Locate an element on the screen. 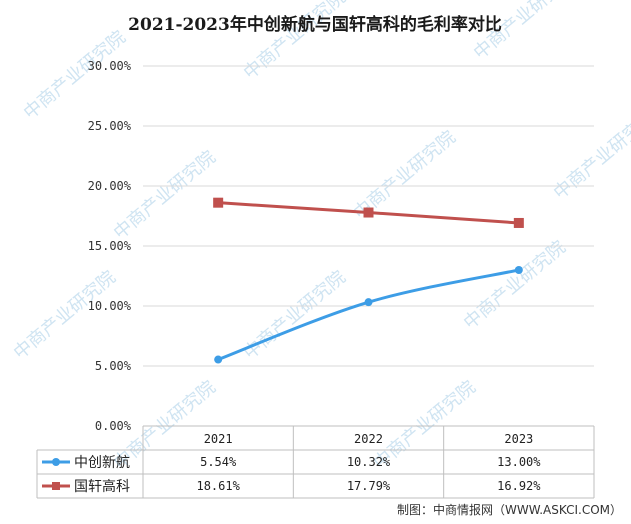 The image size is (631, 524). y-tick-label: 15.00% is located at coordinates (110, 246).